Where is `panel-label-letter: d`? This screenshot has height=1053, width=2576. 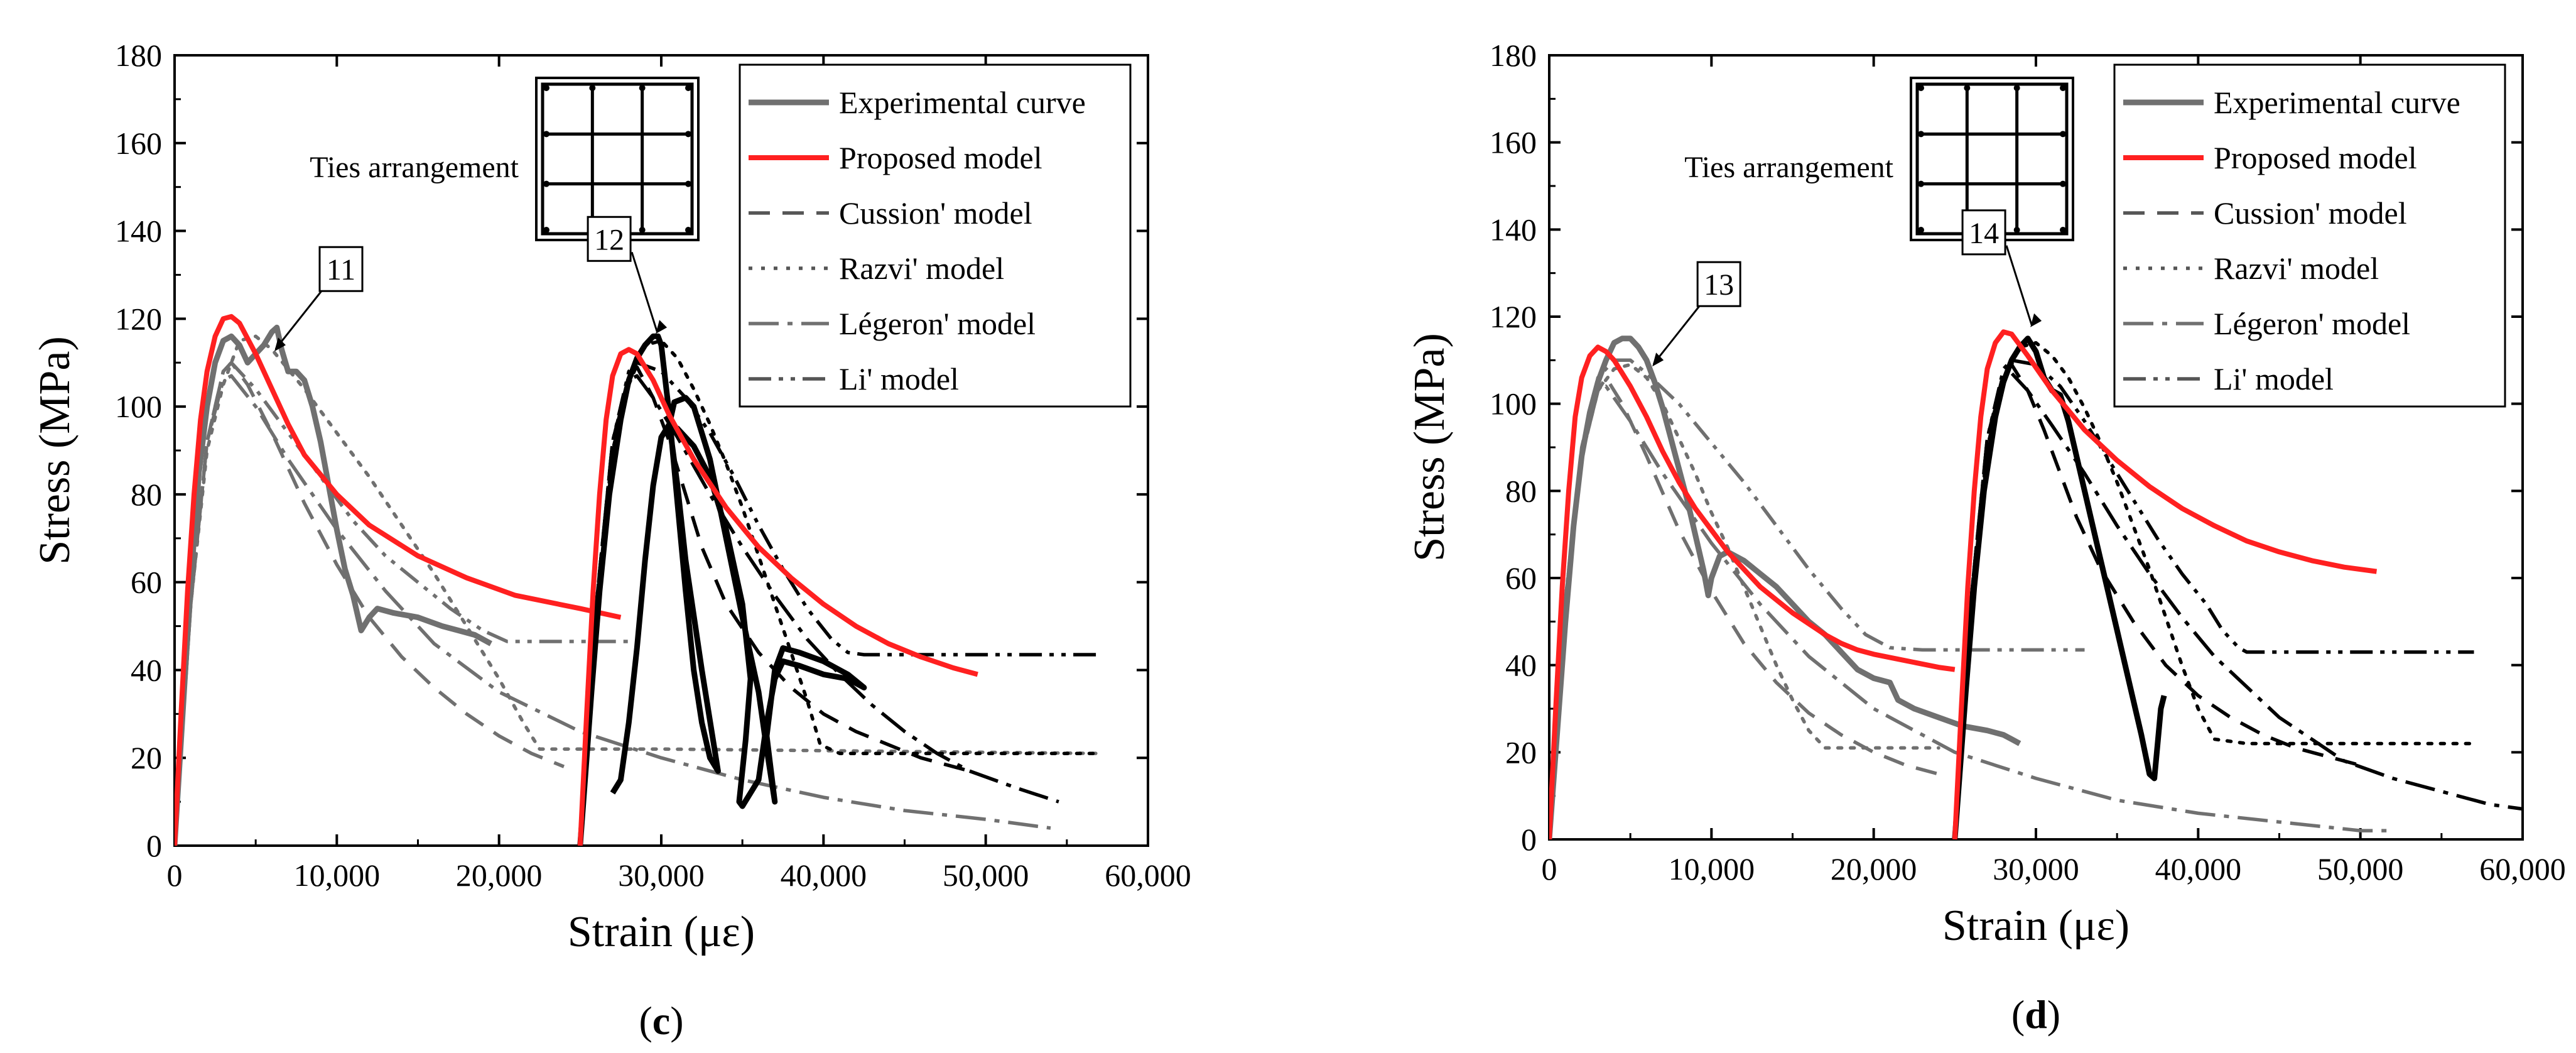
panel-label-letter: d is located at coordinates (2036, 1015).